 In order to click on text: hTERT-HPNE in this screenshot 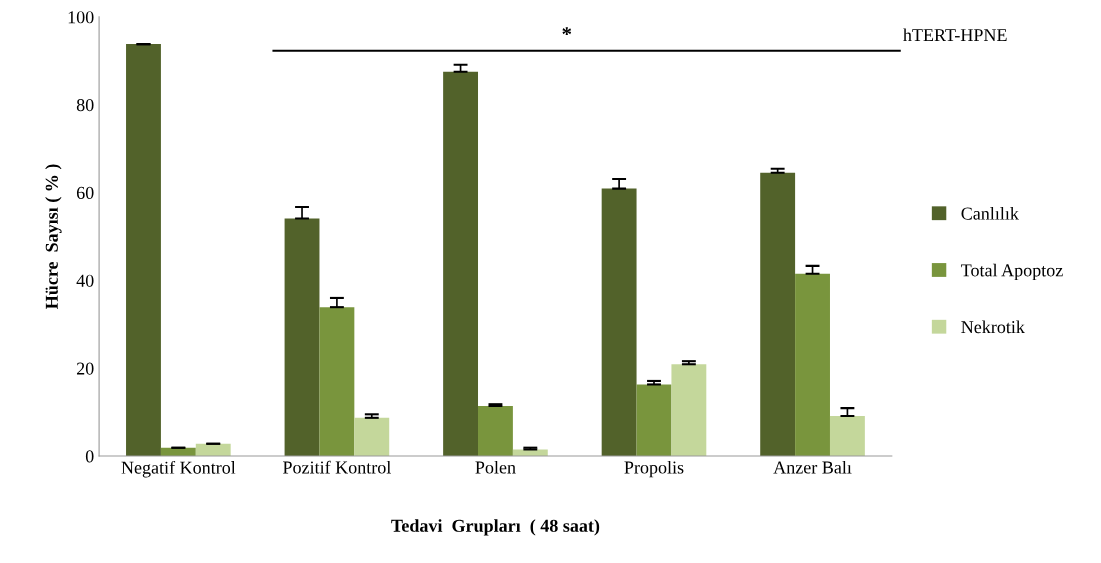, I will do `click(955, 34)`.